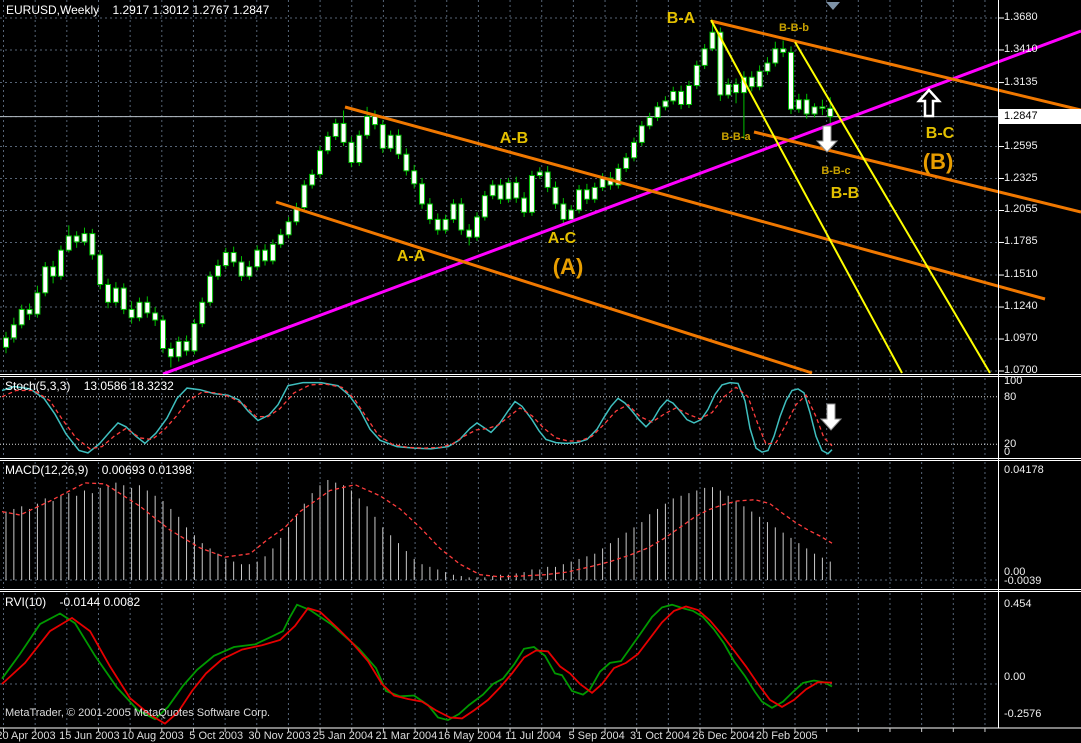 The image size is (1081, 743). What do you see at coordinates (836, 171) in the screenshot?
I see `wave-label-b-b-c: B-B-c` at bounding box center [836, 171].